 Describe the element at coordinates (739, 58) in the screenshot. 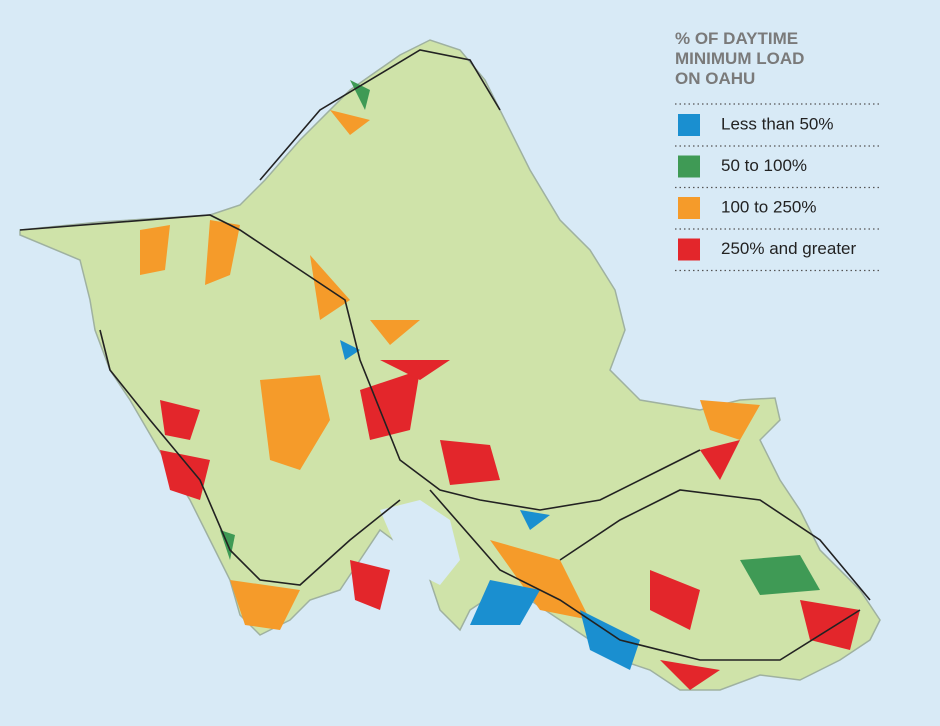

I see `legend-title: MINIMUM LOAD` at that location.